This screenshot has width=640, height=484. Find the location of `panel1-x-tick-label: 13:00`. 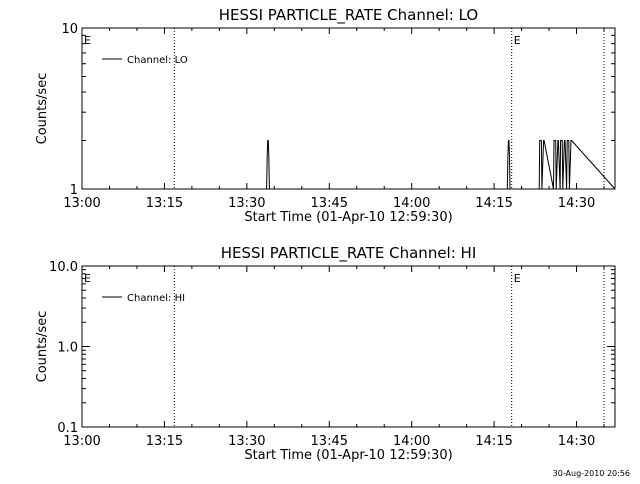

panel1-x-tick-label: 13:00 is located at coordinates (81, 203).